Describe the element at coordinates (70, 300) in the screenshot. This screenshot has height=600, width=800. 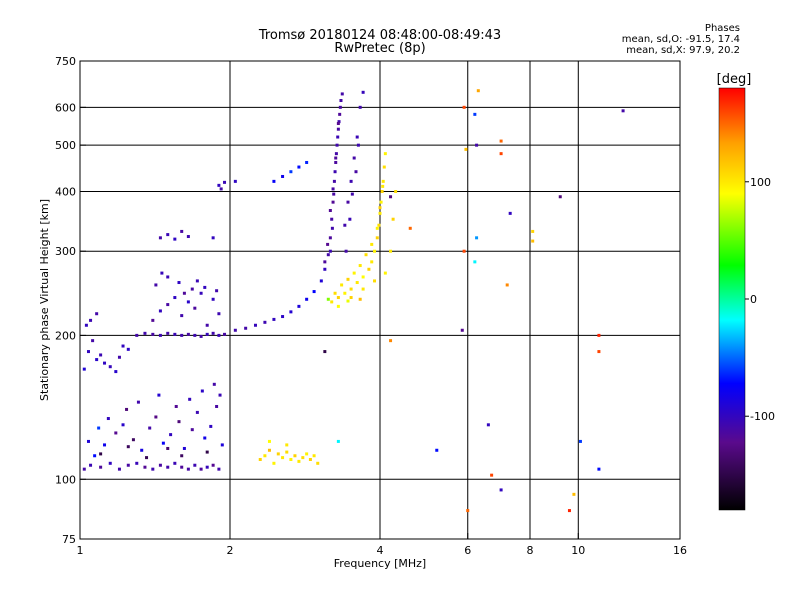
I see `y-axis-ticks: 75 100 200 300 400 500 600 750` at that location.